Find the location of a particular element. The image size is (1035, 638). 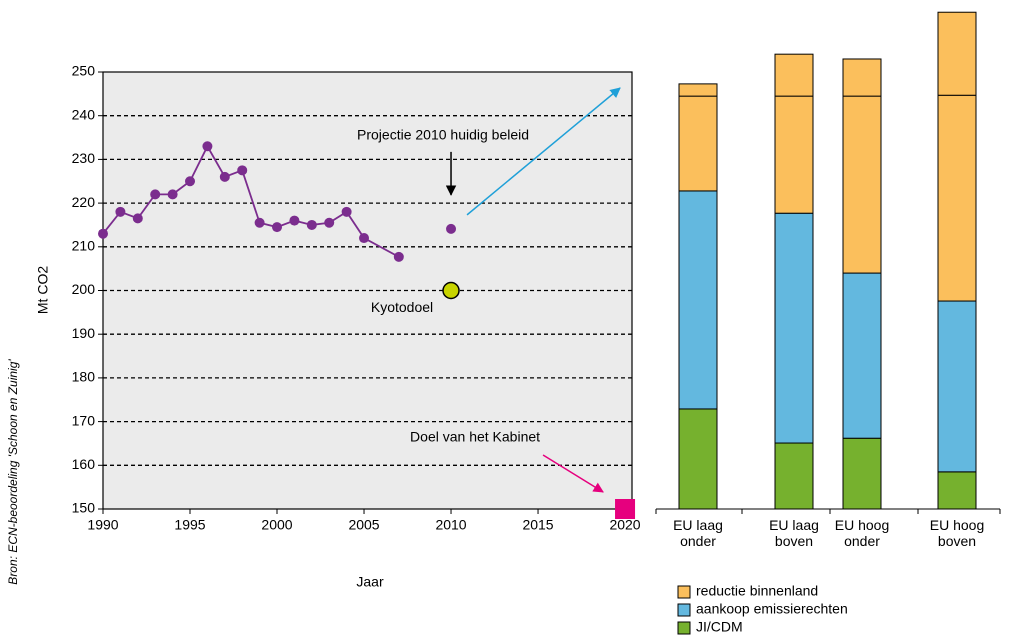

trend-arrow is located at coordinates (543, 151).